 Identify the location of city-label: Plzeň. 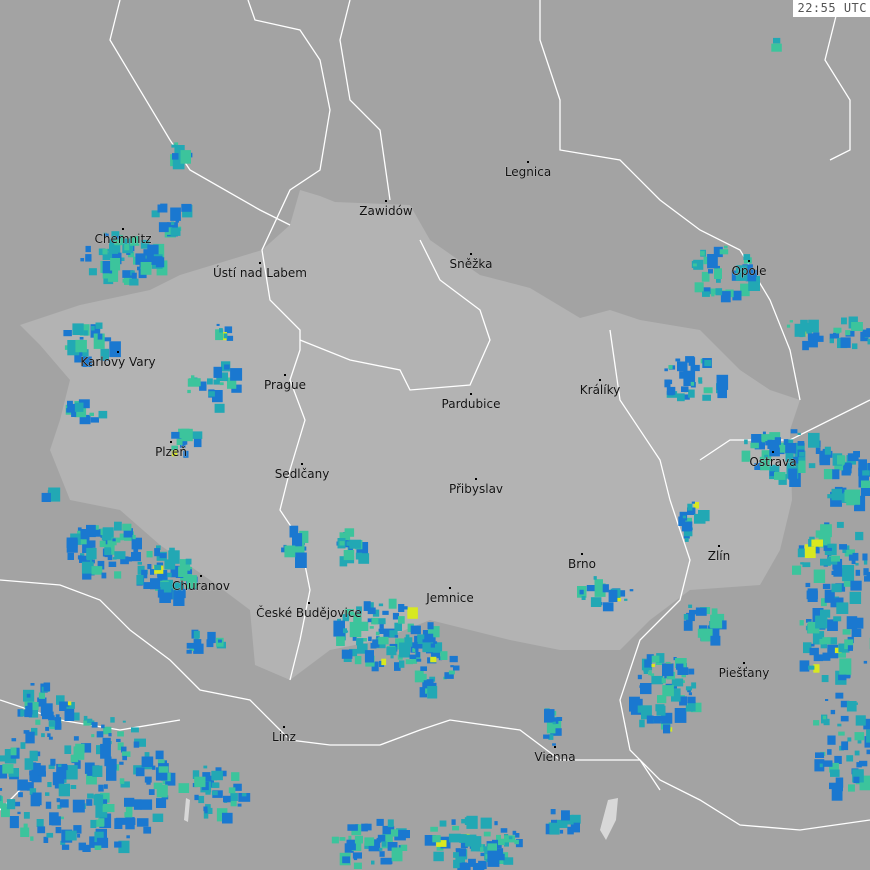
(171, 452).